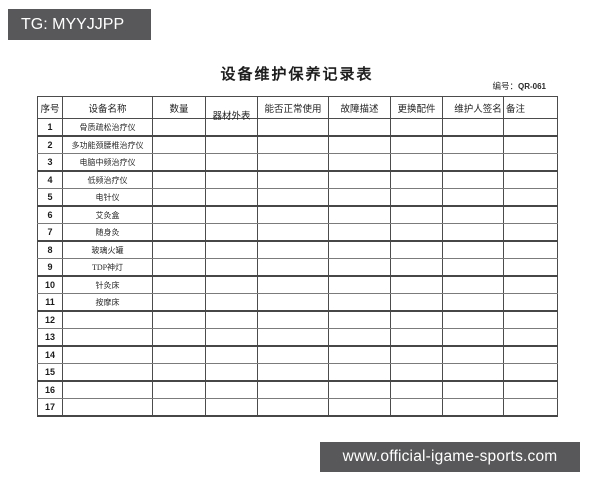 The width and height of the screenshot is (600, 480). I want to click on table-row: 2 多功能颈腰椎治疗仪, so click(297, 144).